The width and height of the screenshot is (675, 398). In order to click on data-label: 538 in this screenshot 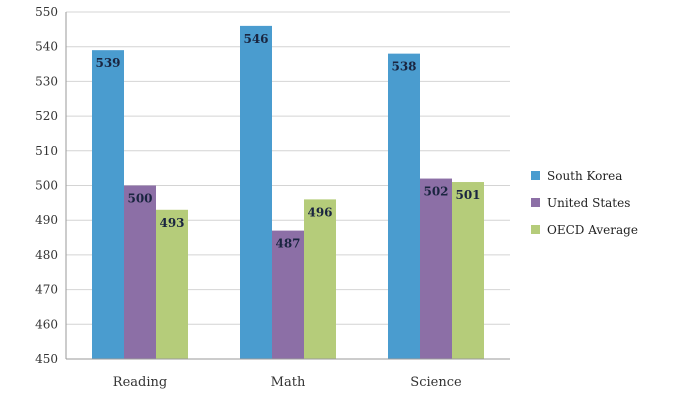, I will do `click(403, 67)`.